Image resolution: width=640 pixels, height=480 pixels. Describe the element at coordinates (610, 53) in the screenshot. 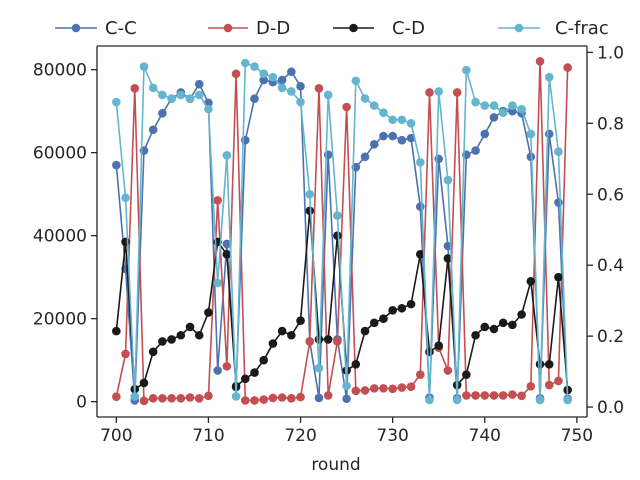

I see `y-right-tick-label: 1.0` at that location.